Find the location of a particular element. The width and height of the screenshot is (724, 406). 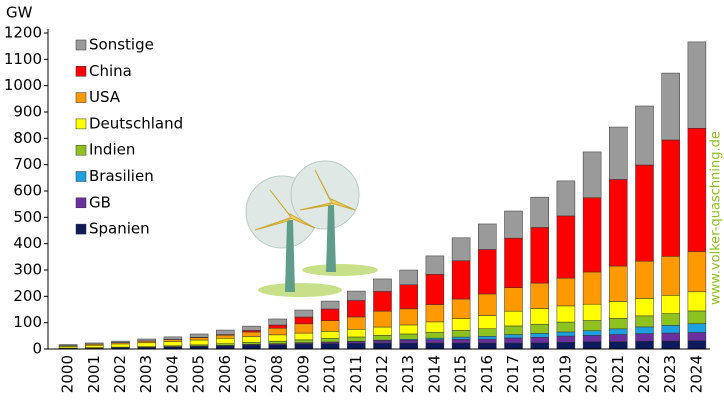

y-tick-label: 500 is located at coordinates (27, 217).